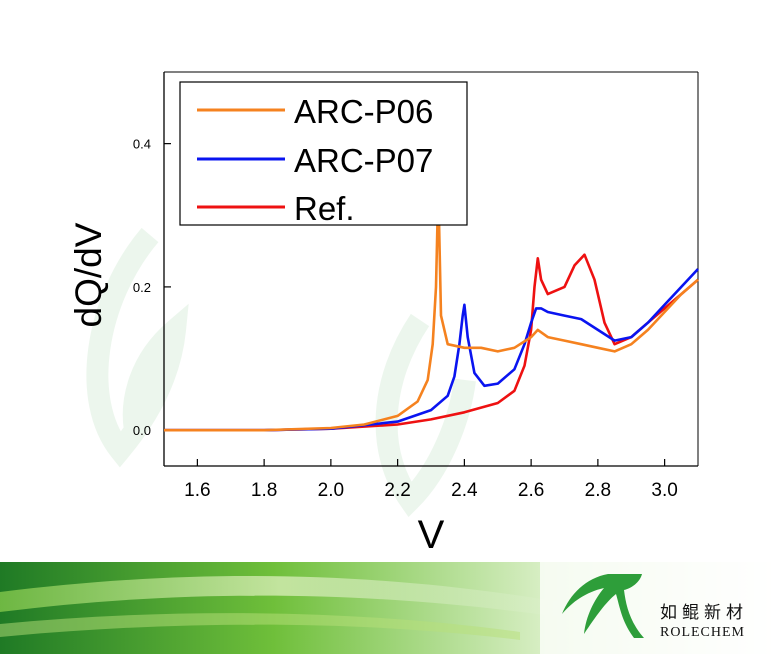 Image resolution: width=781 pixels, height=654 pixels. Describe the element at coordinates (464, 490) in the screenshot. I see `x-tick-label: 2.4` at that location.